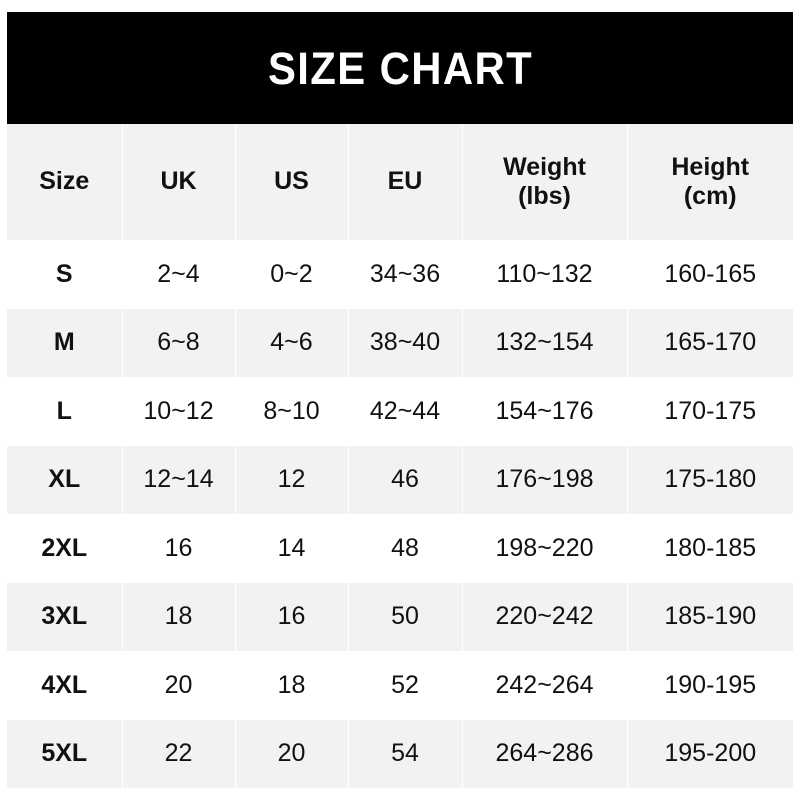 Image resolution: width=800 pixels, height=800 pixels. I want to click on cell-size: 5XL, so click(65, 753).